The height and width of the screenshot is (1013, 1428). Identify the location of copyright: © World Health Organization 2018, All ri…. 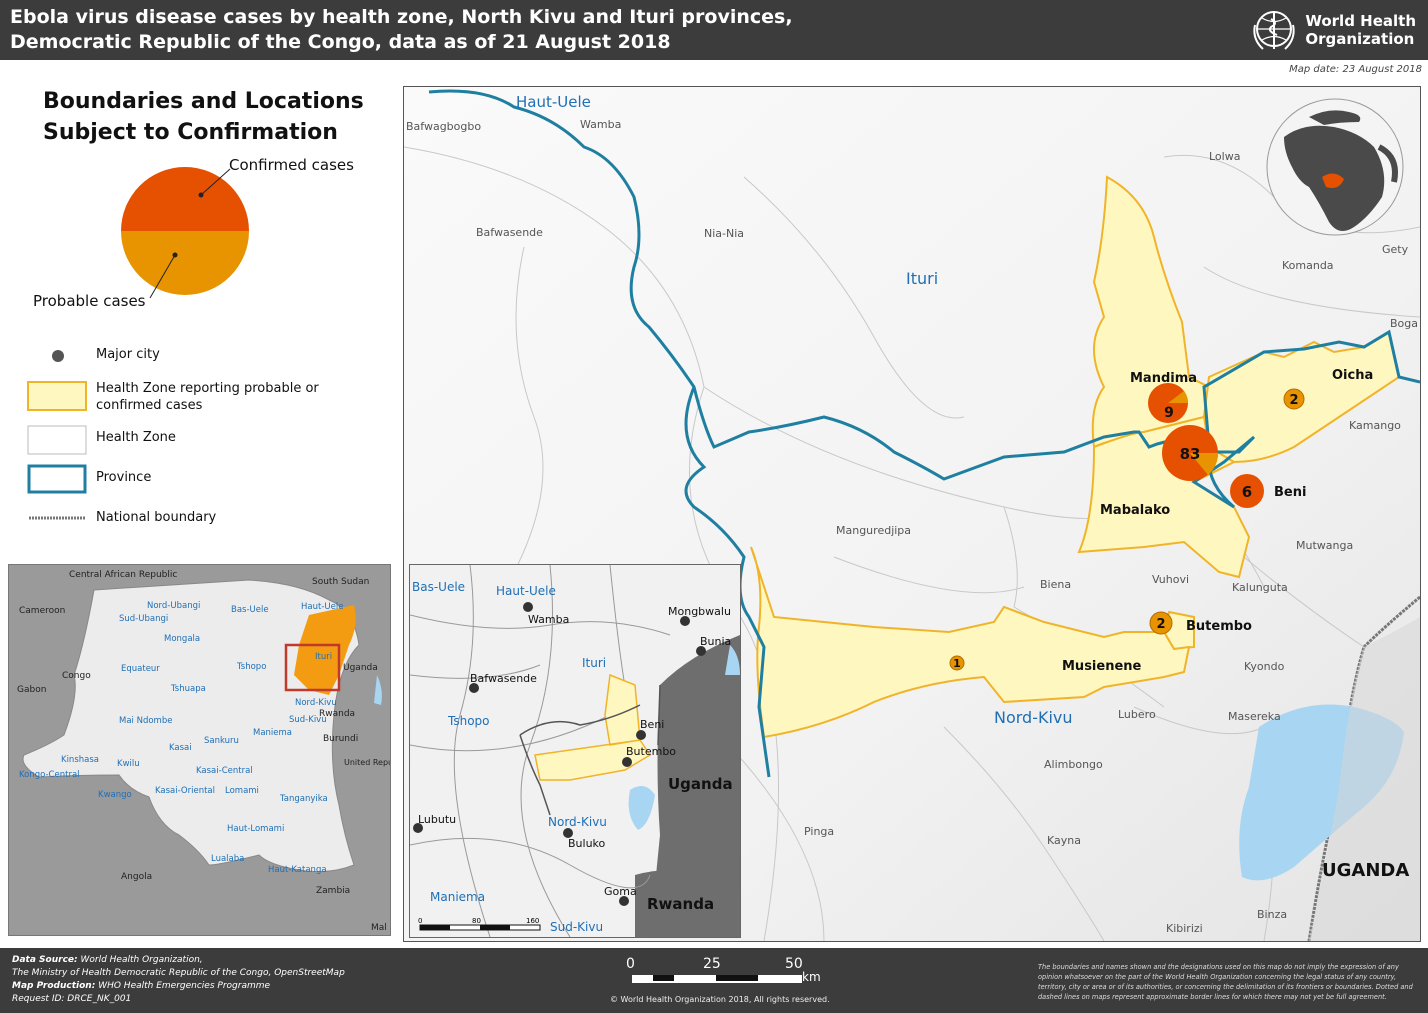
(720, 999).